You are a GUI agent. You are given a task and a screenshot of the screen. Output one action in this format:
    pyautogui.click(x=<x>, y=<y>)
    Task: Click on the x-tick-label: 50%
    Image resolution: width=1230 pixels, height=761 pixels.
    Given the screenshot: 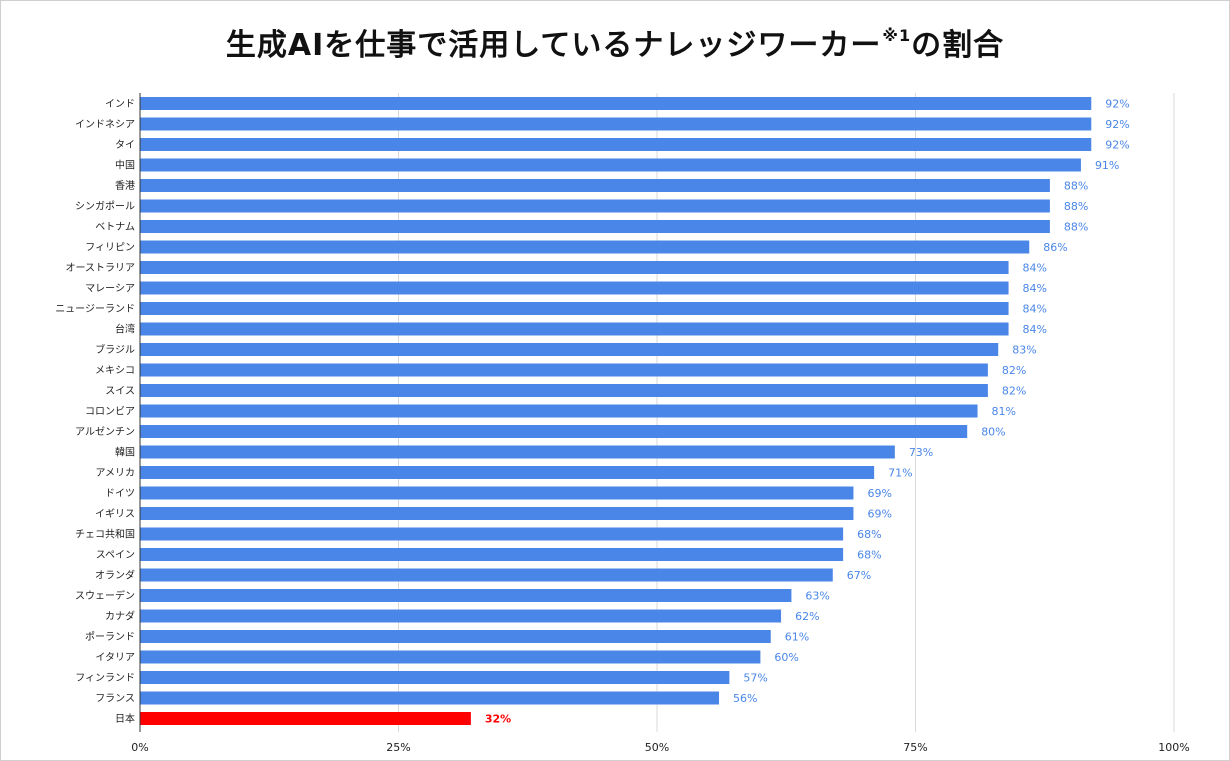 What is the action you would take?
    pyautogui.click(x=657, y=747)
    